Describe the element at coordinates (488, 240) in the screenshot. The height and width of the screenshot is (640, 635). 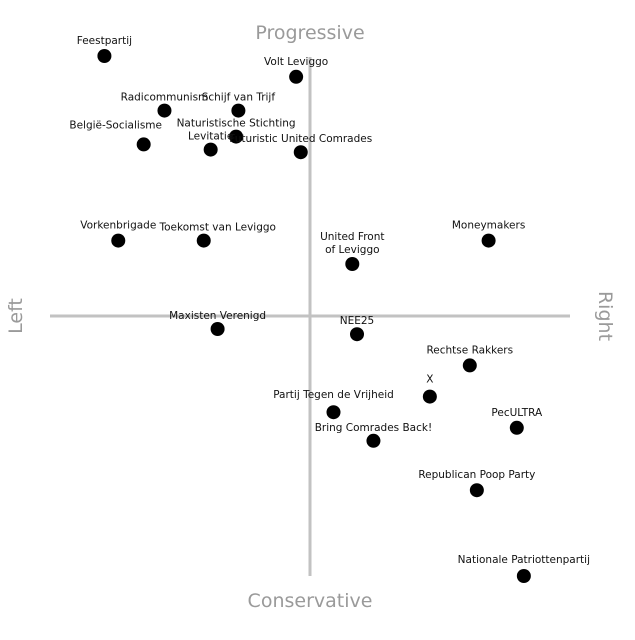
I see `point-moneymakers` at that location.